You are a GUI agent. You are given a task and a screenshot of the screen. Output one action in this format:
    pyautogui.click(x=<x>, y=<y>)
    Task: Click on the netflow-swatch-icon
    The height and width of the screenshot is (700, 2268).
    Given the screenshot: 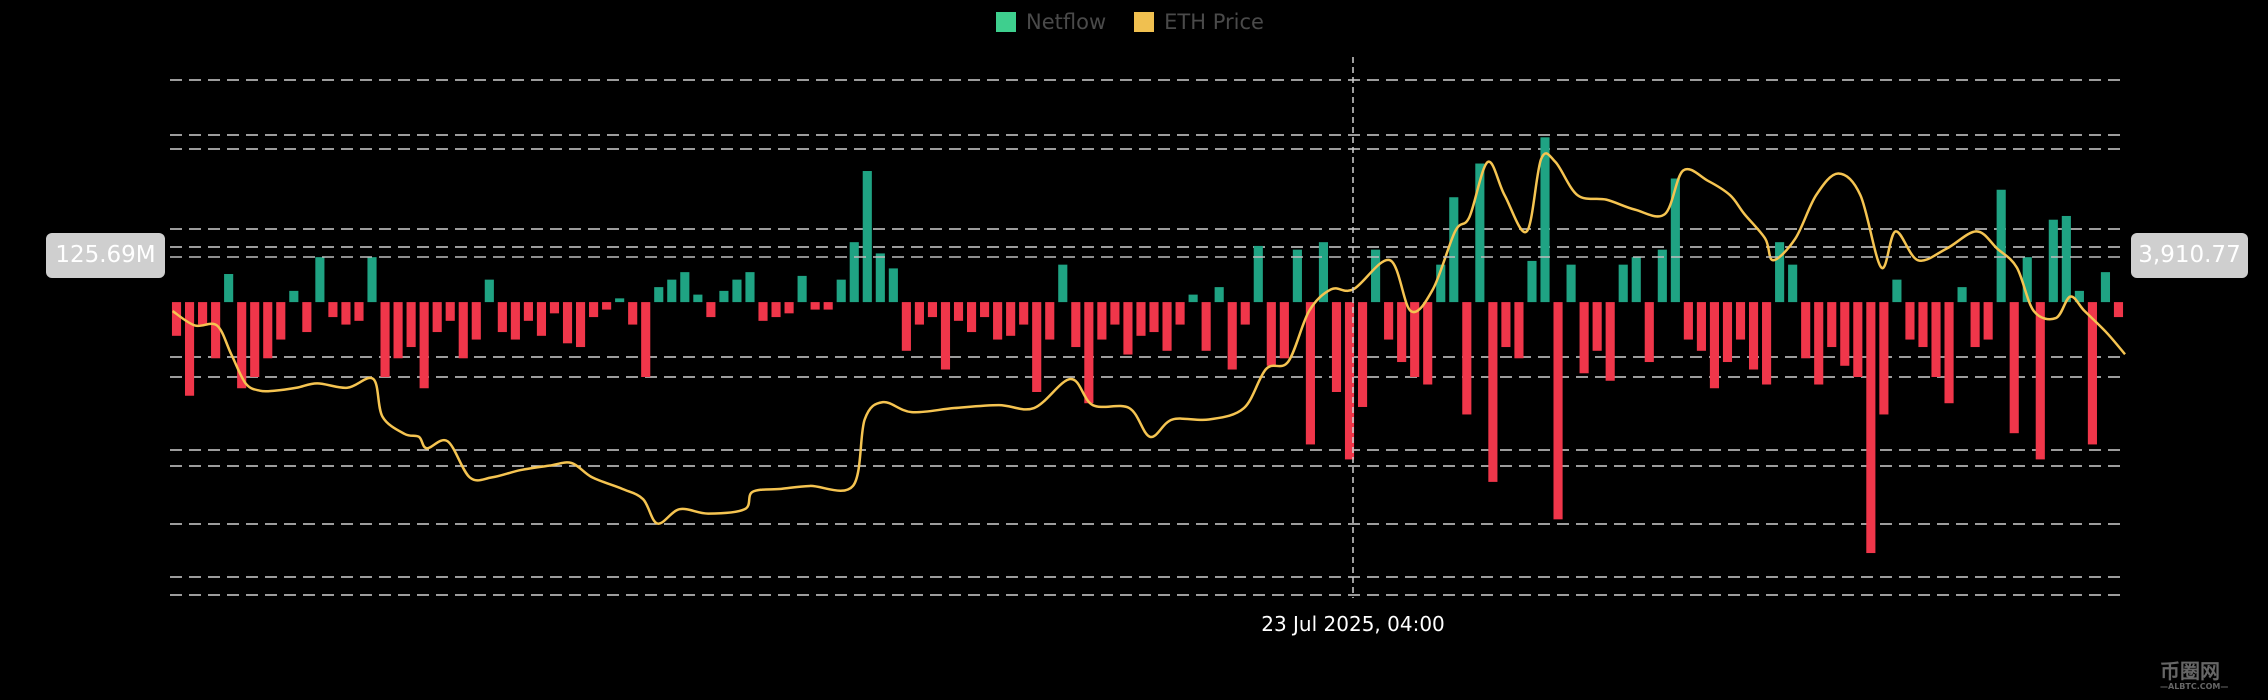 What is the action you would take?
    pyautogui.click(x=1006, y=22)
    